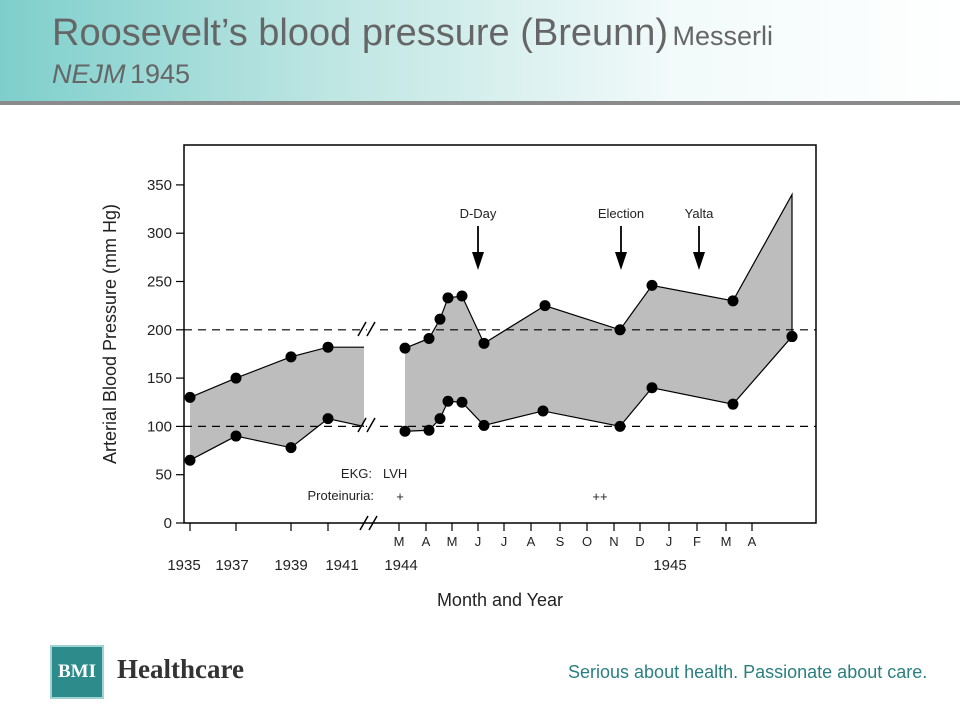 This screenshot has height=720, width=960. Describe the element at coordinates (560, 541) in the screenshot. I see `x-month-label: S` at that location.